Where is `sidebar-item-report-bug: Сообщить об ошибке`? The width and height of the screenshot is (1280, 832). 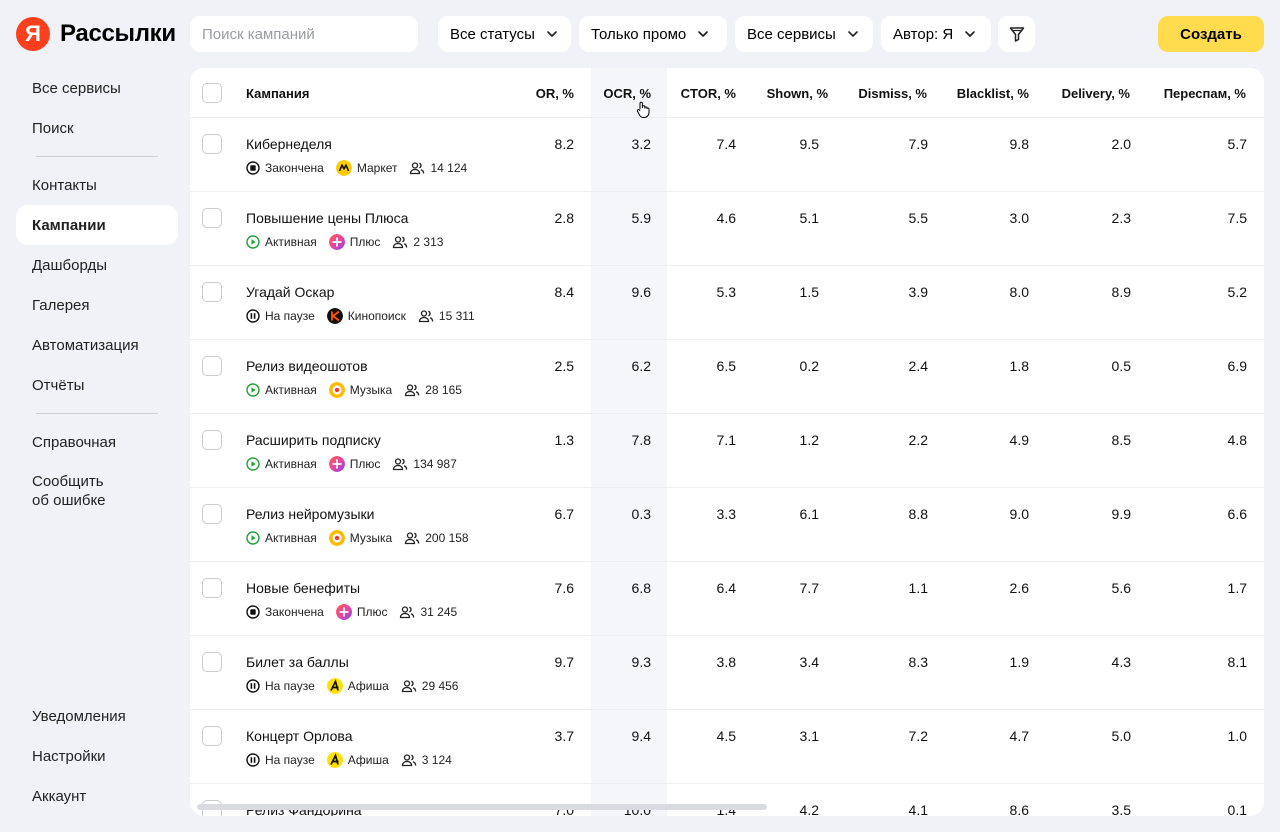 sidebar-item-report-bug: Сообщить об ошибке is located at coordinates (97, 494).